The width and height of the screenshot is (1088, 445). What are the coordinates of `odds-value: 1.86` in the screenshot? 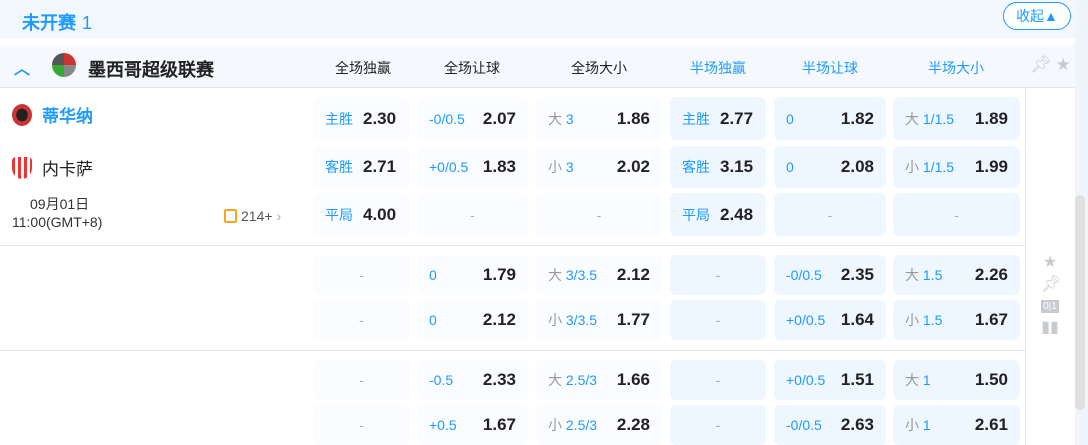 It's located at (633, 118).